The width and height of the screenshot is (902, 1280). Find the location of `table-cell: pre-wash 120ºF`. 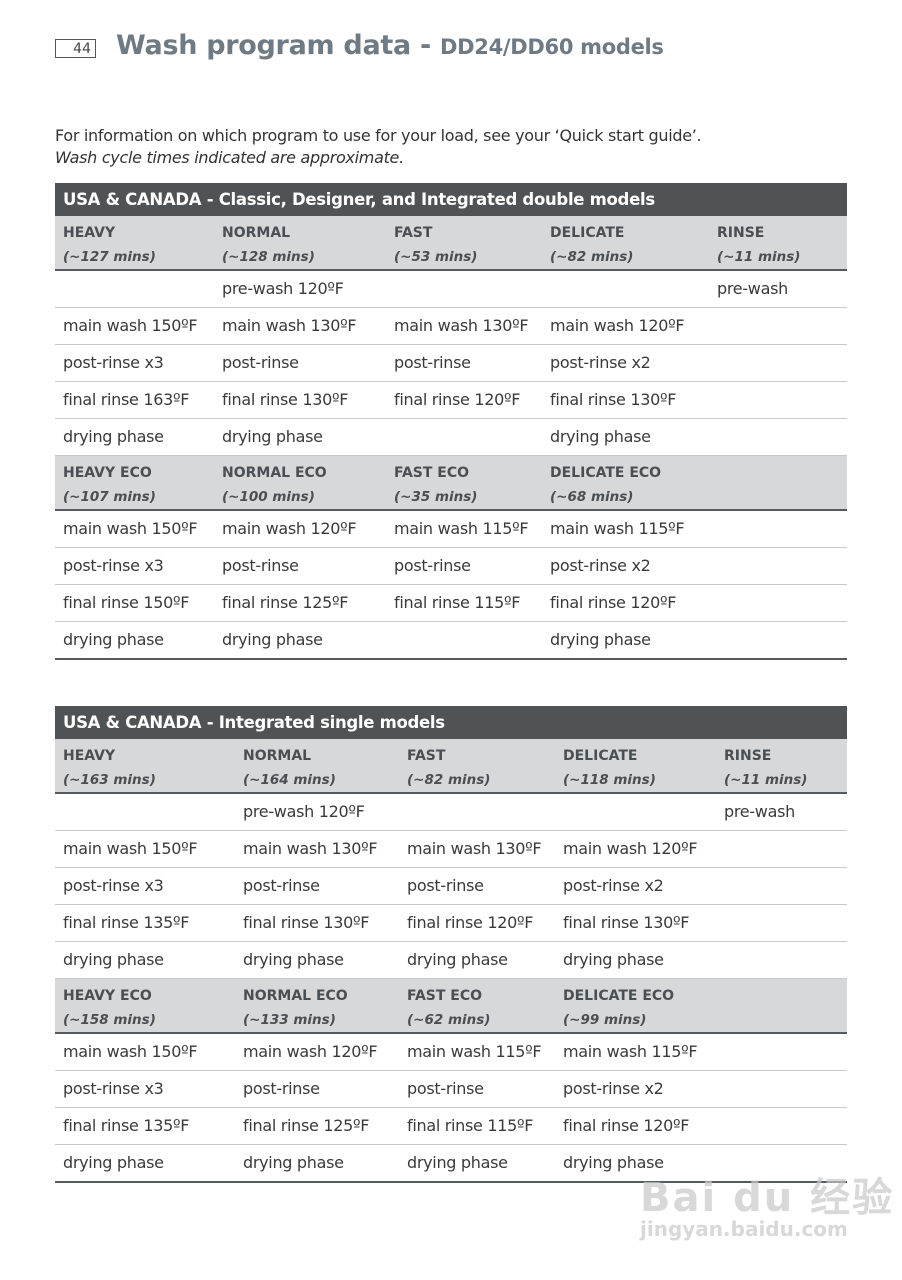

table-cell: pre-wash 120ºF is located at coordinates (304, 811).